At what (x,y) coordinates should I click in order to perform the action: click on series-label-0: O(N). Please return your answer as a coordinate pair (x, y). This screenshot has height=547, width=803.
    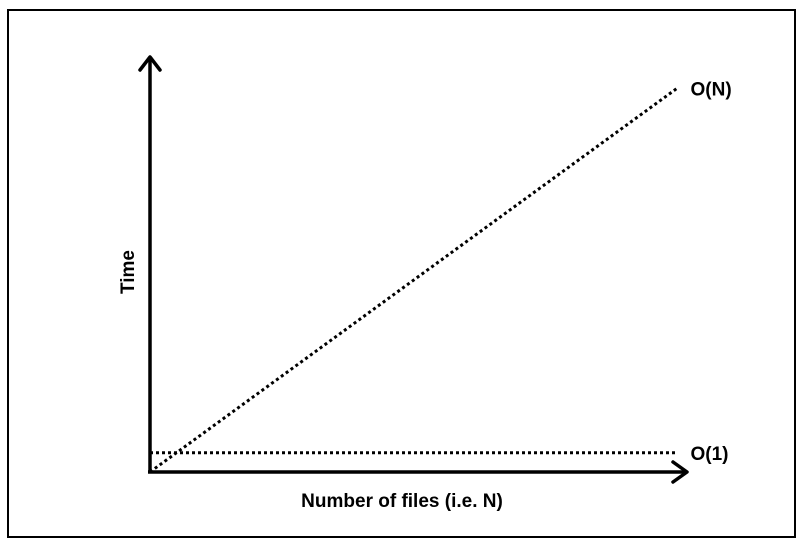
    Looking at the image, I should click on (711, 90).